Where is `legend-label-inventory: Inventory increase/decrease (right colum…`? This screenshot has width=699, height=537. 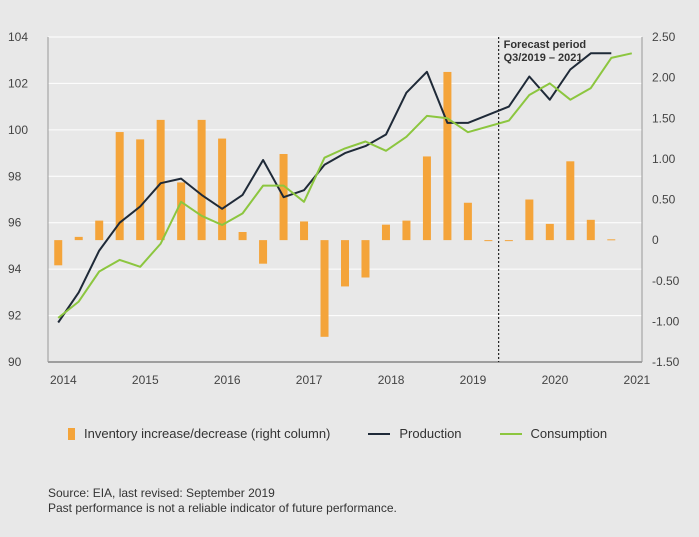
legend-label-inventory: Inventory increase/decrease (right colum… is located at coordinates (207, 433).